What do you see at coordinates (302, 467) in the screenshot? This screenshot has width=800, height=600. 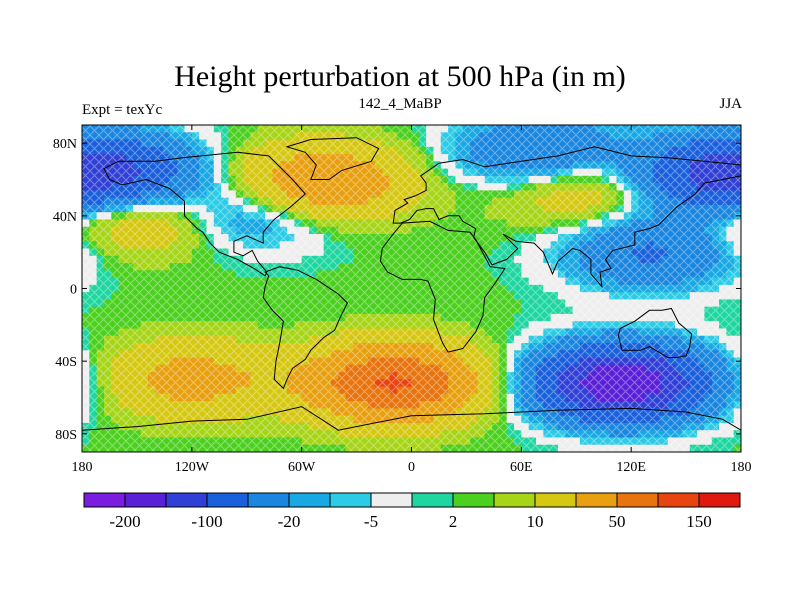 I see `x-tick-label: 60W` at bounding box center [302, 467].